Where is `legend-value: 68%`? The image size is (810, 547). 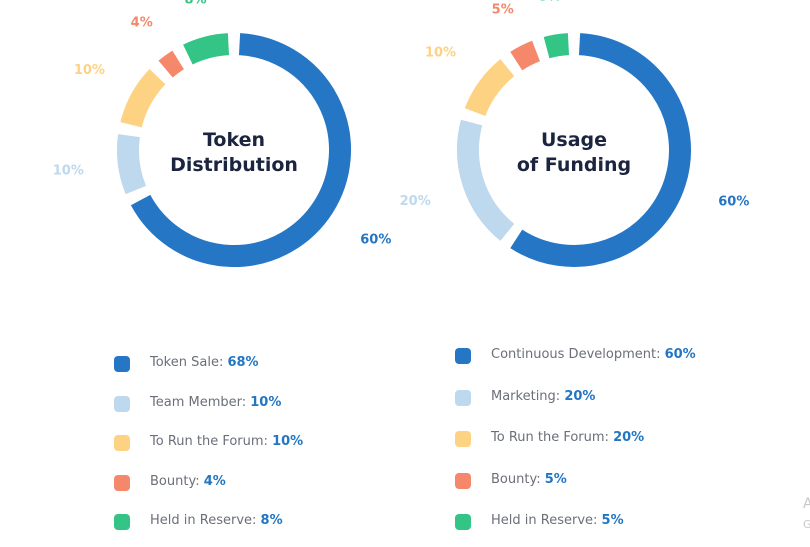 legend-value: 68% is located at coordinates (243, 362).